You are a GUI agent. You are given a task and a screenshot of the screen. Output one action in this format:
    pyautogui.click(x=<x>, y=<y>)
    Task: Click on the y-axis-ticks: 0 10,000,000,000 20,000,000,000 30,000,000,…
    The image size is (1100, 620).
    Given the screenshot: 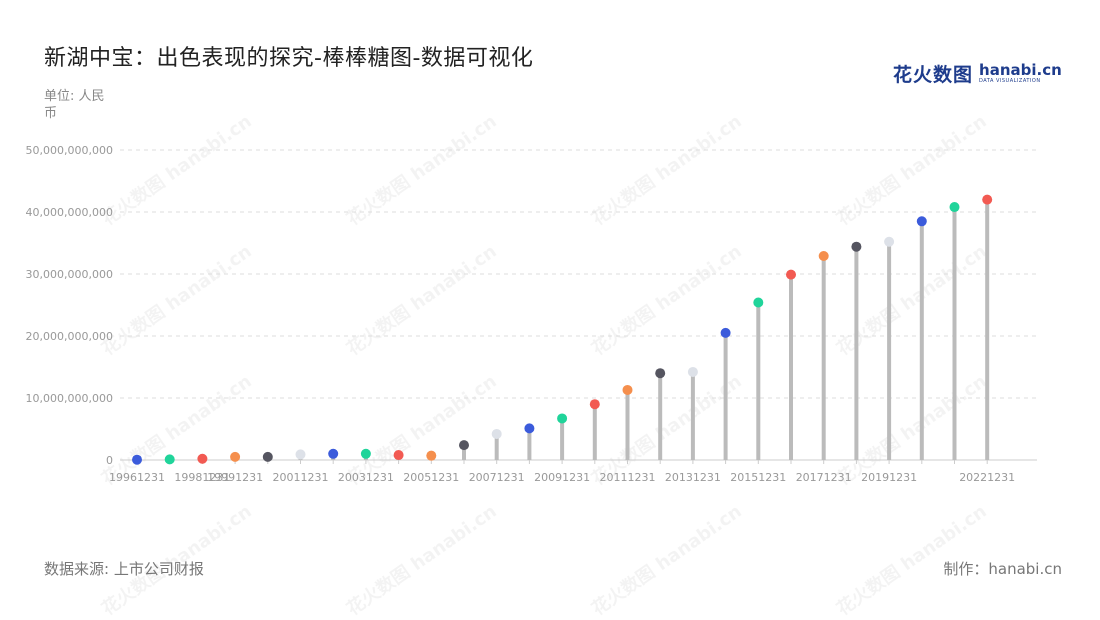 What is the action you would take?
    pyautogui.click(x=69, y=305)
    